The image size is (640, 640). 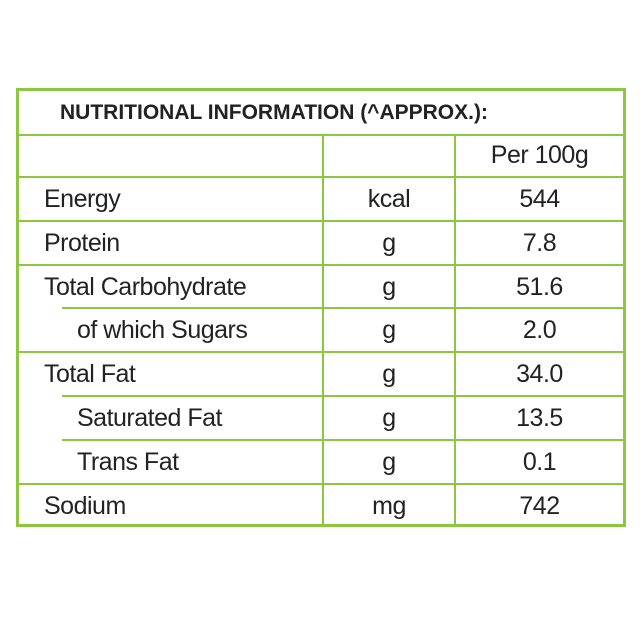 I want to click on row-label: Protein, so click(x=82, y=243).